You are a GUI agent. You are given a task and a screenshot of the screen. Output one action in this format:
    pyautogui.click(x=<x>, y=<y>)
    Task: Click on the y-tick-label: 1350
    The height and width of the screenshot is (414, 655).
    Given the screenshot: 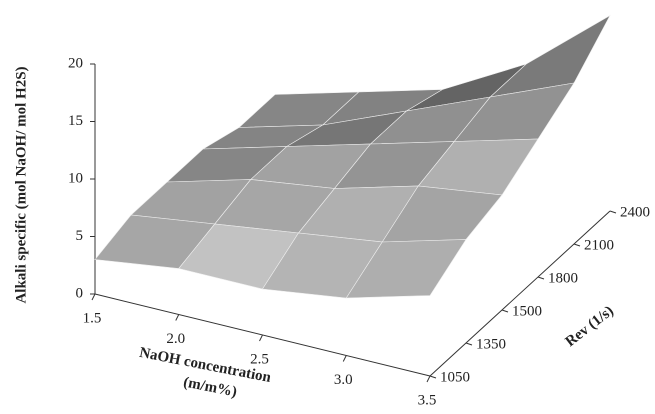 What is the action you would take?
    pyautogui.click(x=491, y=344)
    